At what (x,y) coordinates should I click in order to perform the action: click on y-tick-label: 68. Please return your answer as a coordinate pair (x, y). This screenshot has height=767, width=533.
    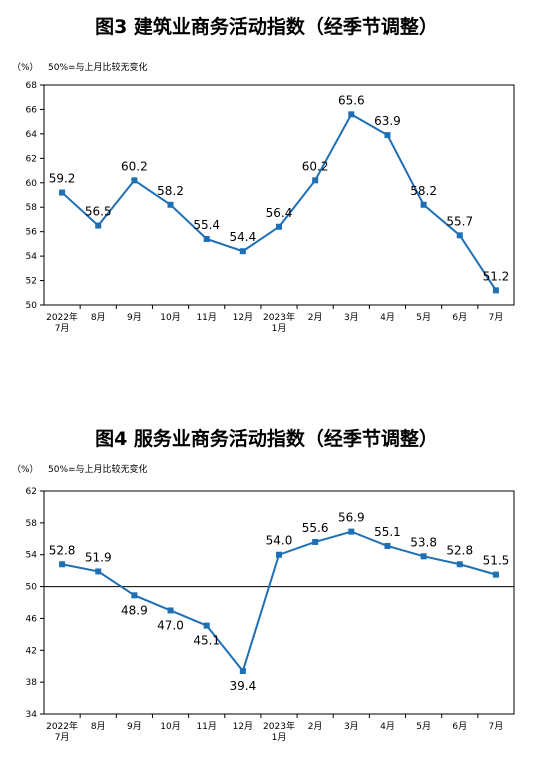
    Looking at the image, I should click on (32, 86).